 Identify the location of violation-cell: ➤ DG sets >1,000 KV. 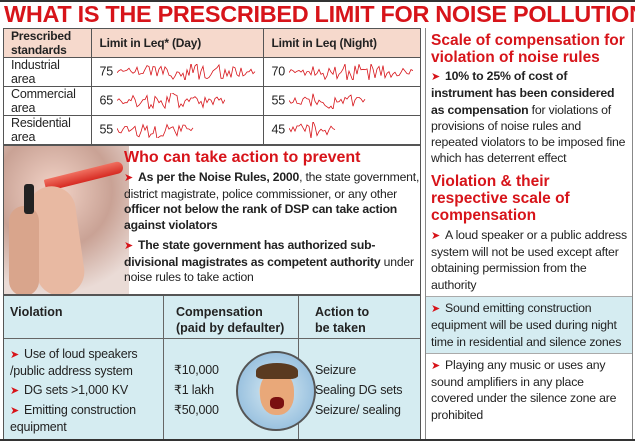
(86, 390).